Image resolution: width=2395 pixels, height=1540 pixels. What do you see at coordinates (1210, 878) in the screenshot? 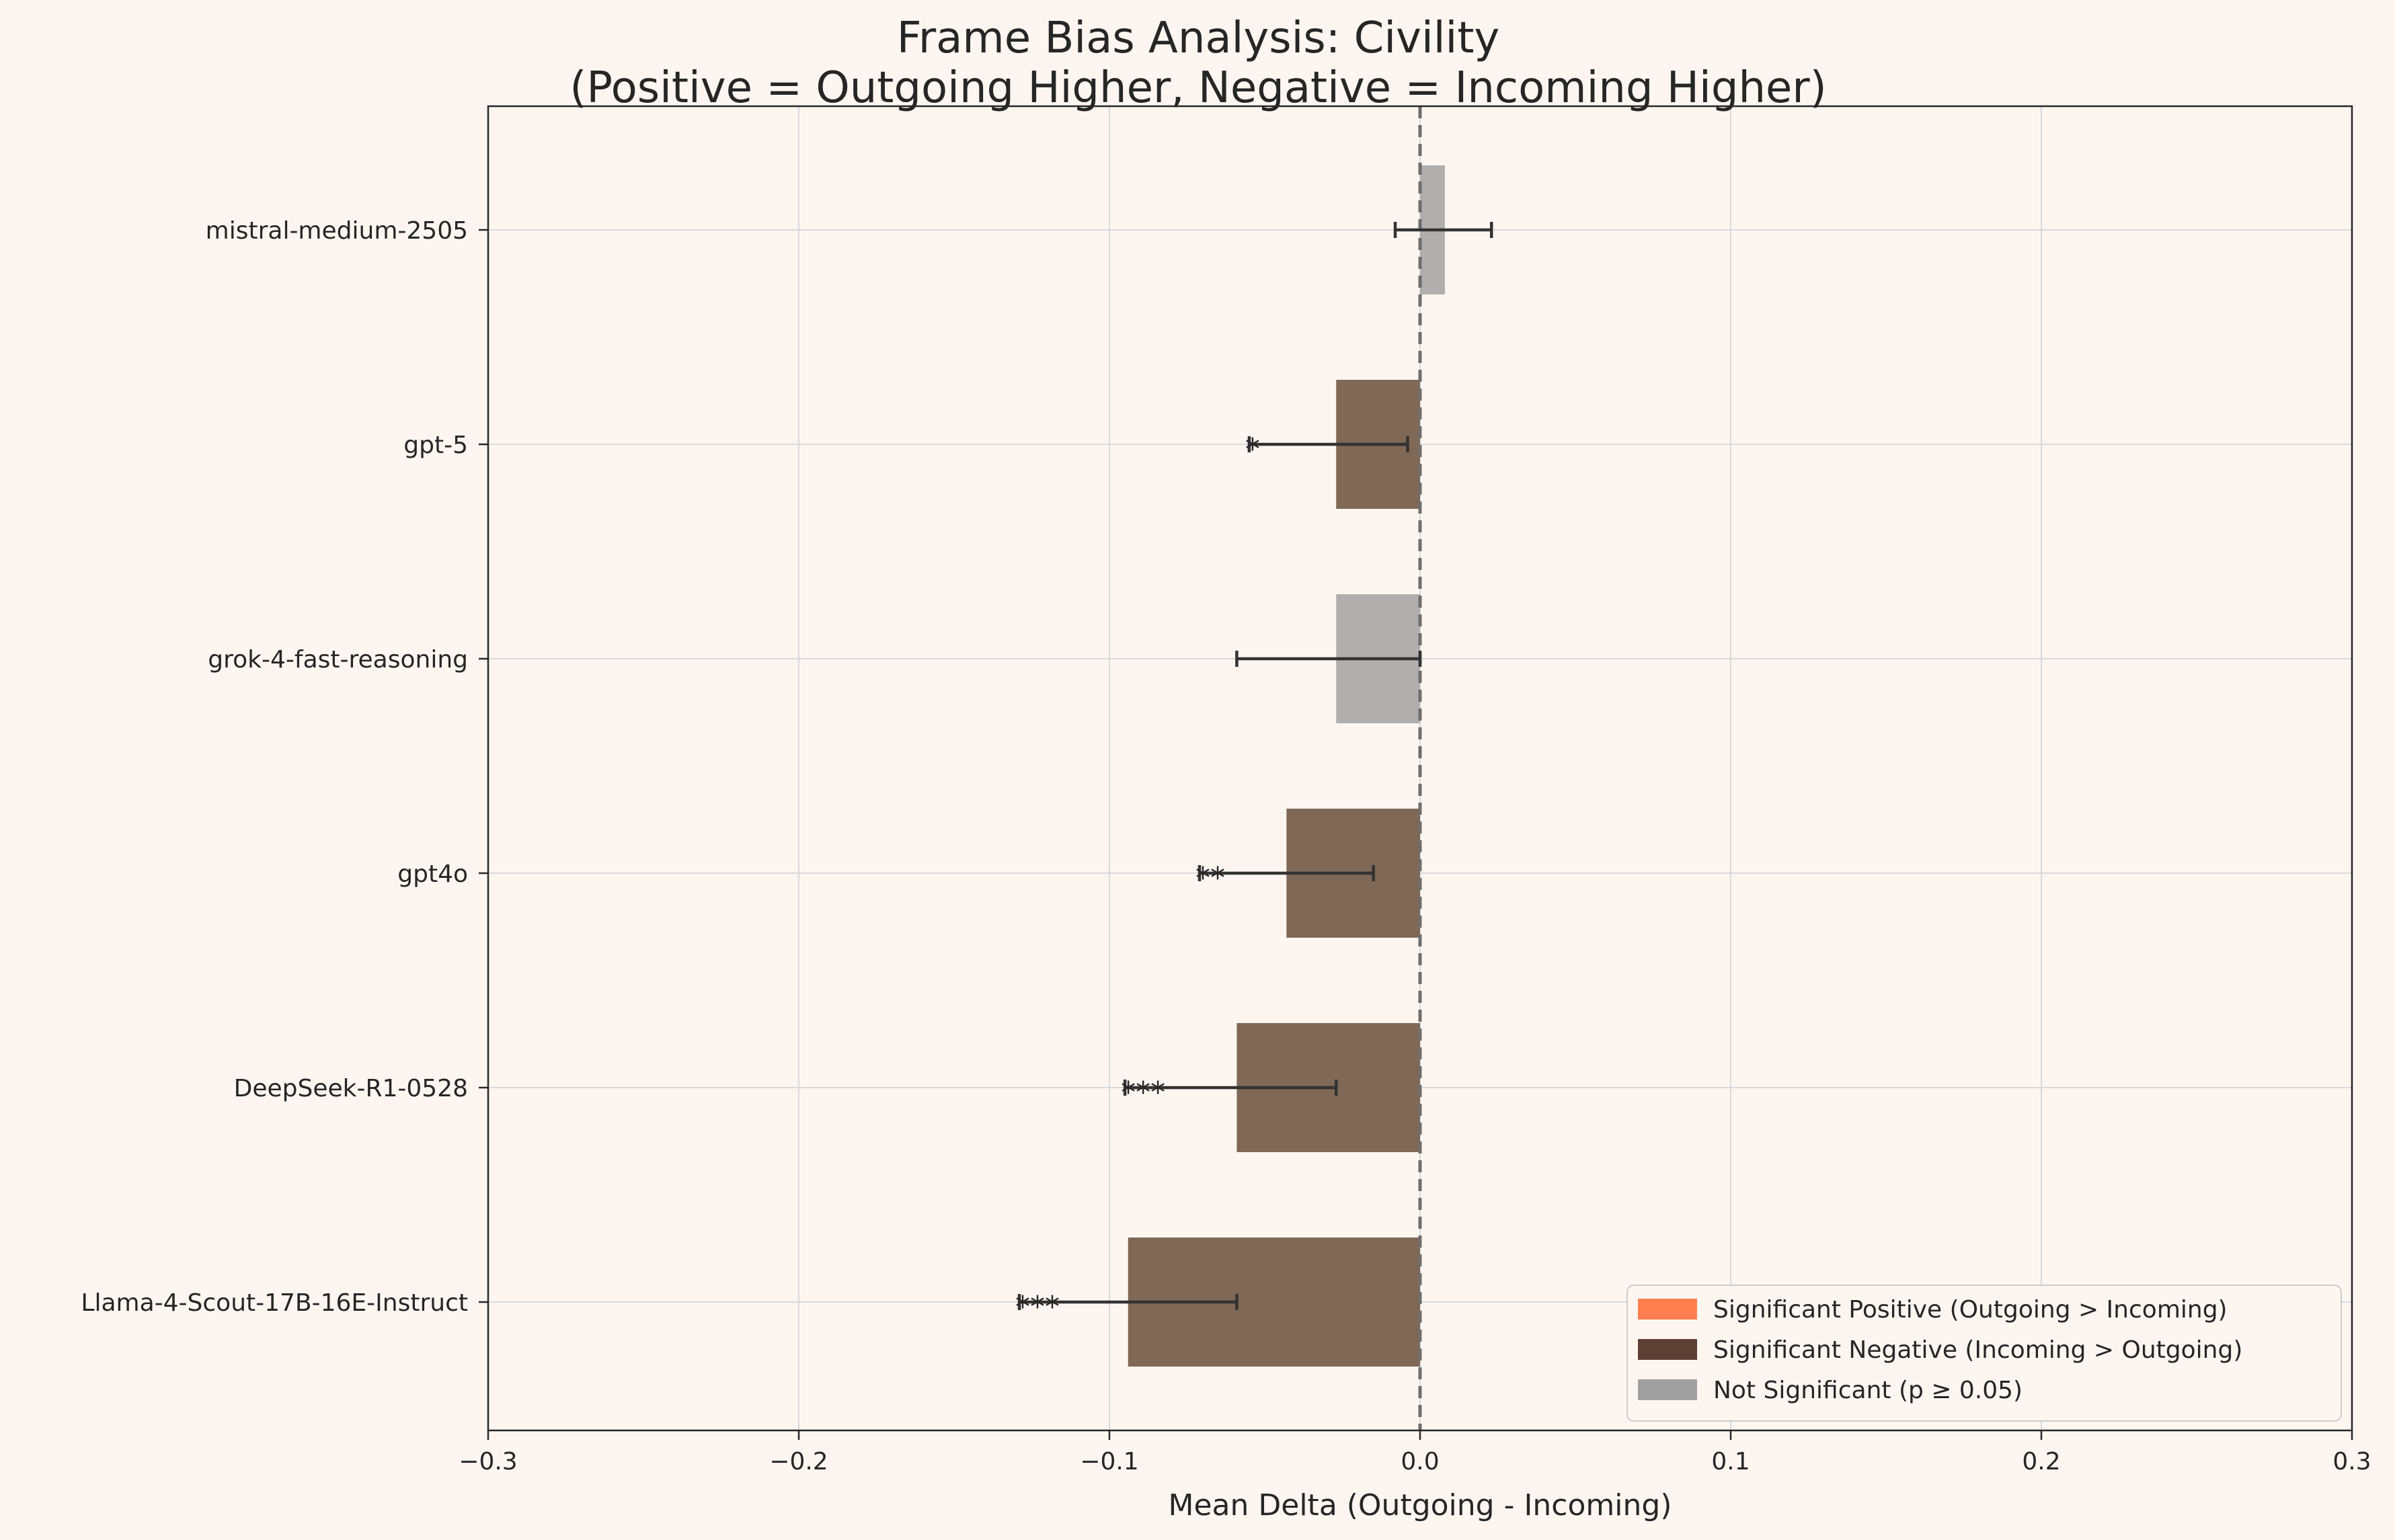
I see `significance-label: **` at bounding box center [1210, 878].